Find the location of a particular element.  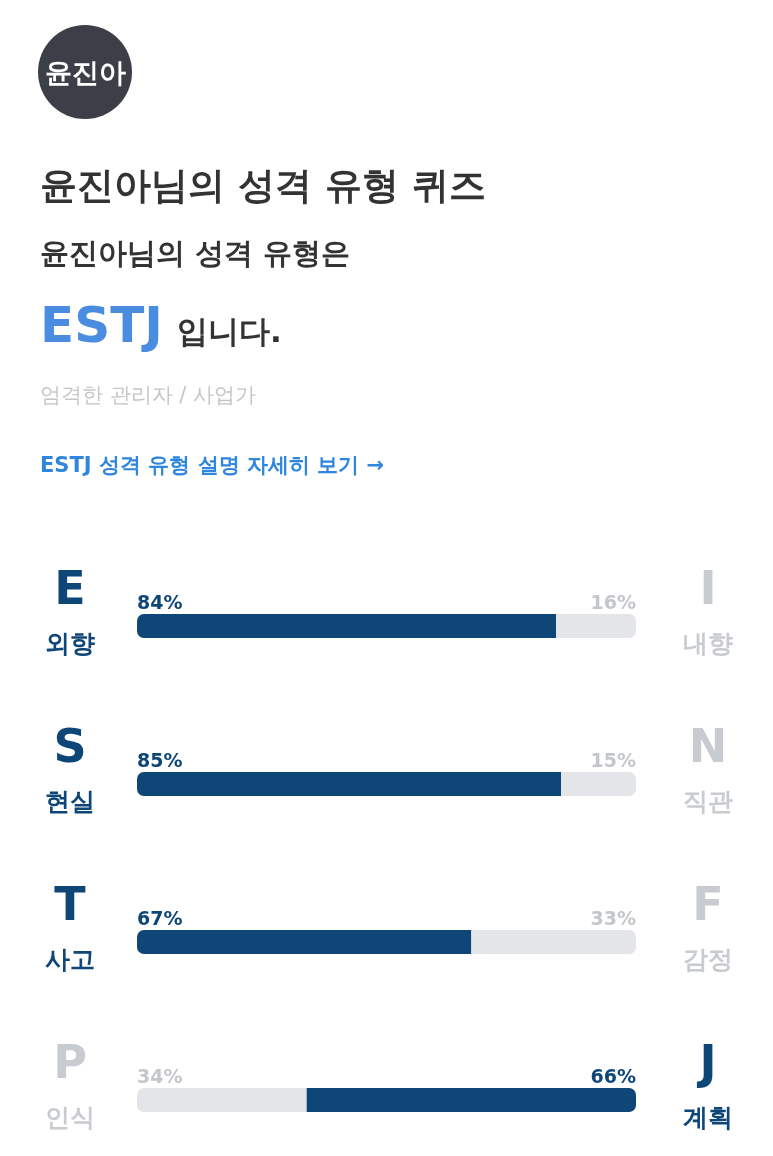

text: 입니다. is located at coordinates (229, 331).